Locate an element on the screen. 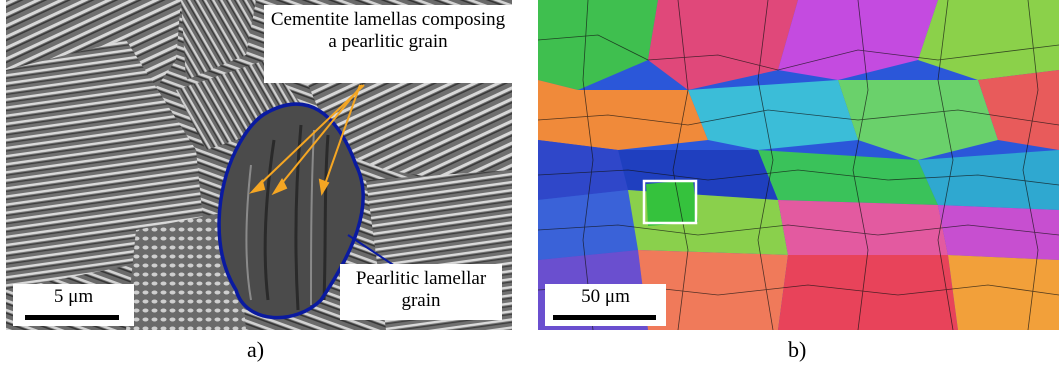 The height and width of the screenshot is (369, 1059). pearlitic-grain-callout: Pearlitic lamellar grain is located at coordinates (421, 292).